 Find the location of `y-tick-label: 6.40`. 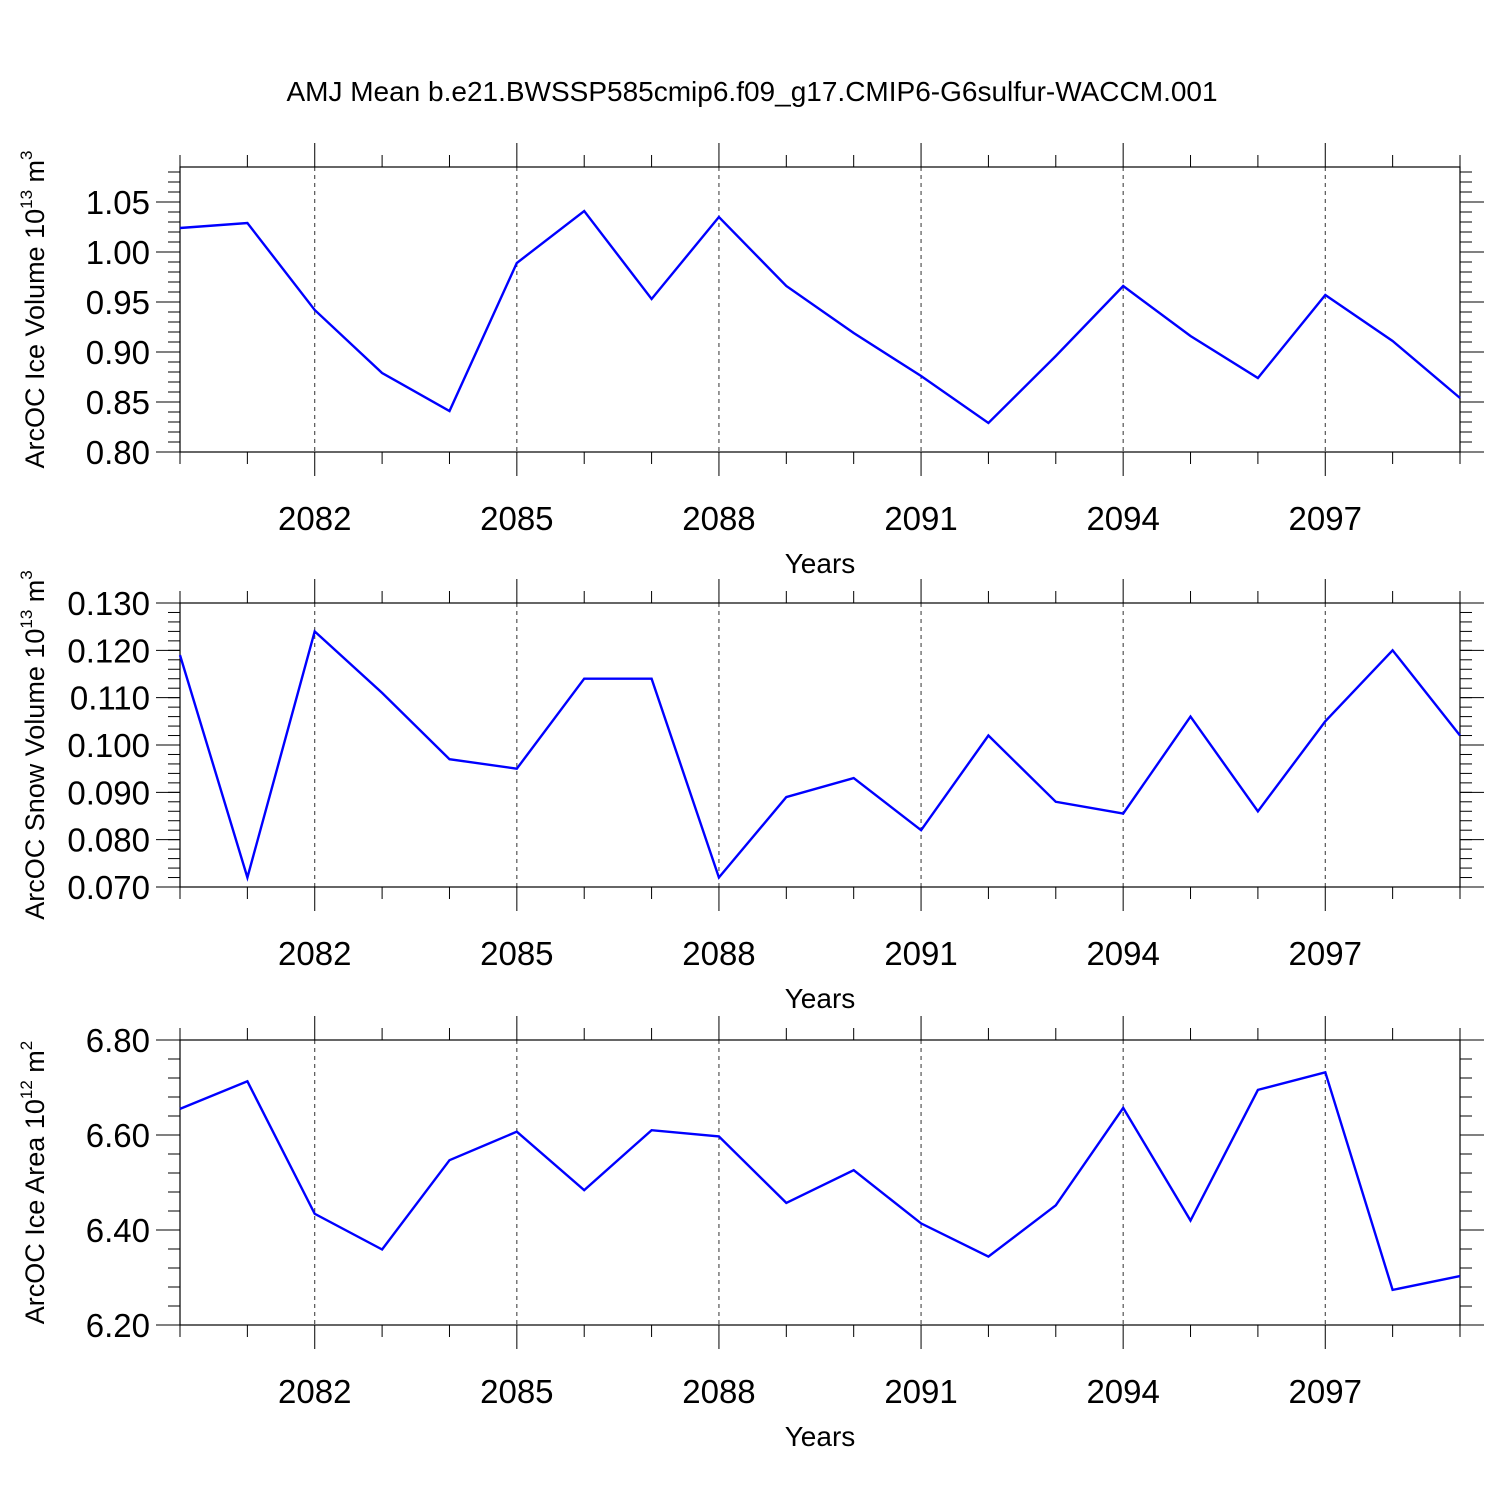

y-tick-label: 6.40 is located at coordinates (118, 1230).